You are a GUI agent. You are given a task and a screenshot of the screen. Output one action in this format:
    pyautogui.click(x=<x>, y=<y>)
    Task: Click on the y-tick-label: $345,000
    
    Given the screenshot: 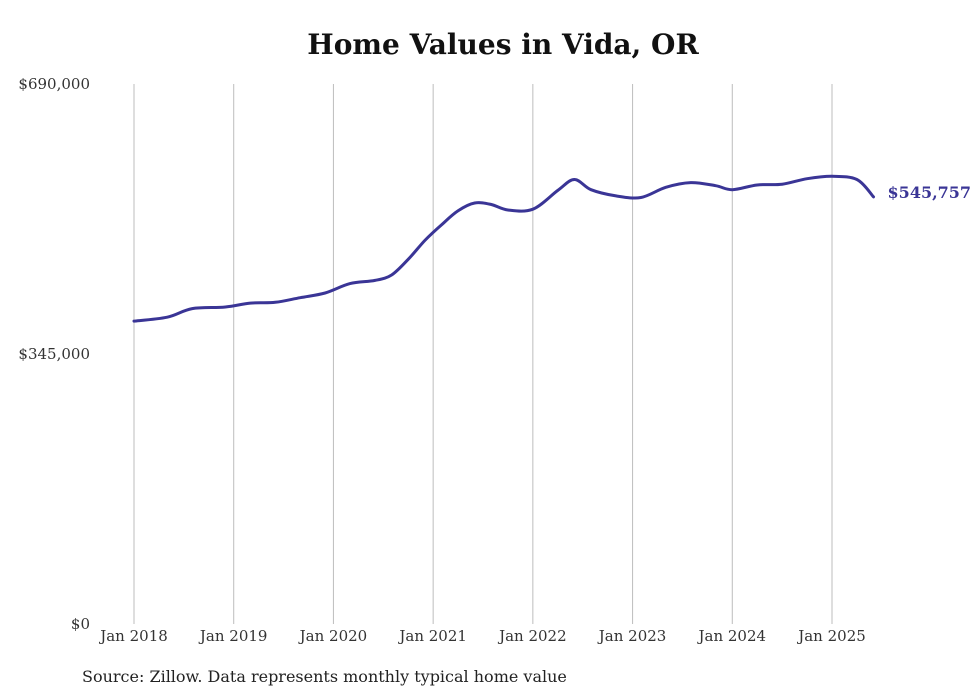 What is the action you would take?
    pyautogui.click(x=54, y=354)
    